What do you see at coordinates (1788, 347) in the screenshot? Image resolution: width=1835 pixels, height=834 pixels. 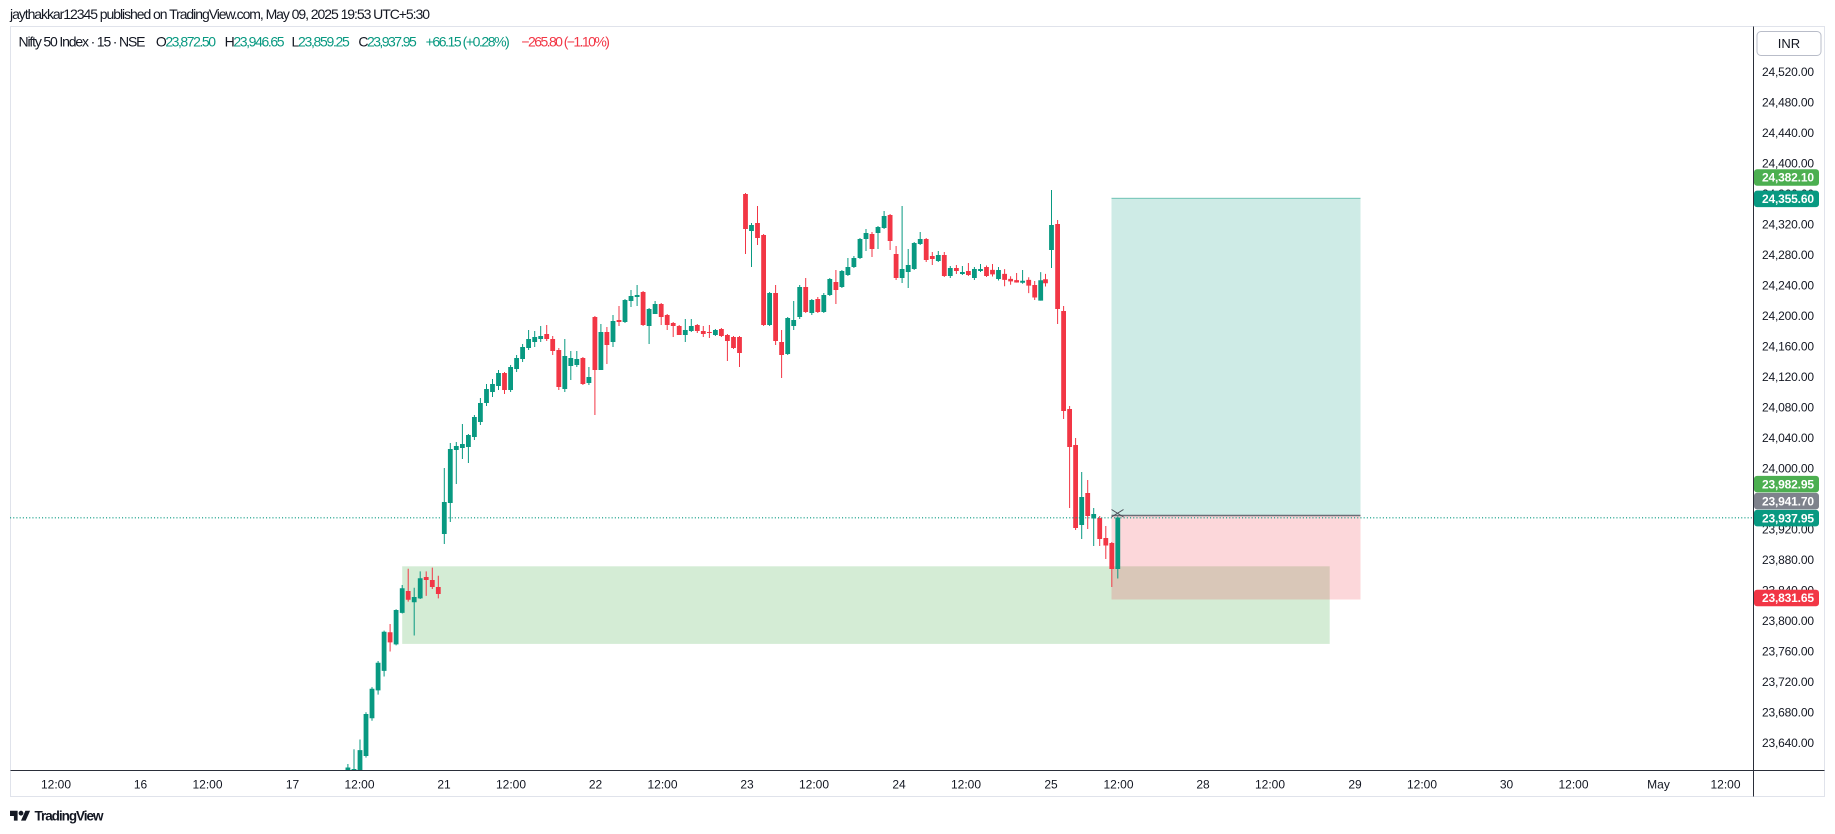 I see `svg-text: 24,160.00` at bounding box center [1788, 347].